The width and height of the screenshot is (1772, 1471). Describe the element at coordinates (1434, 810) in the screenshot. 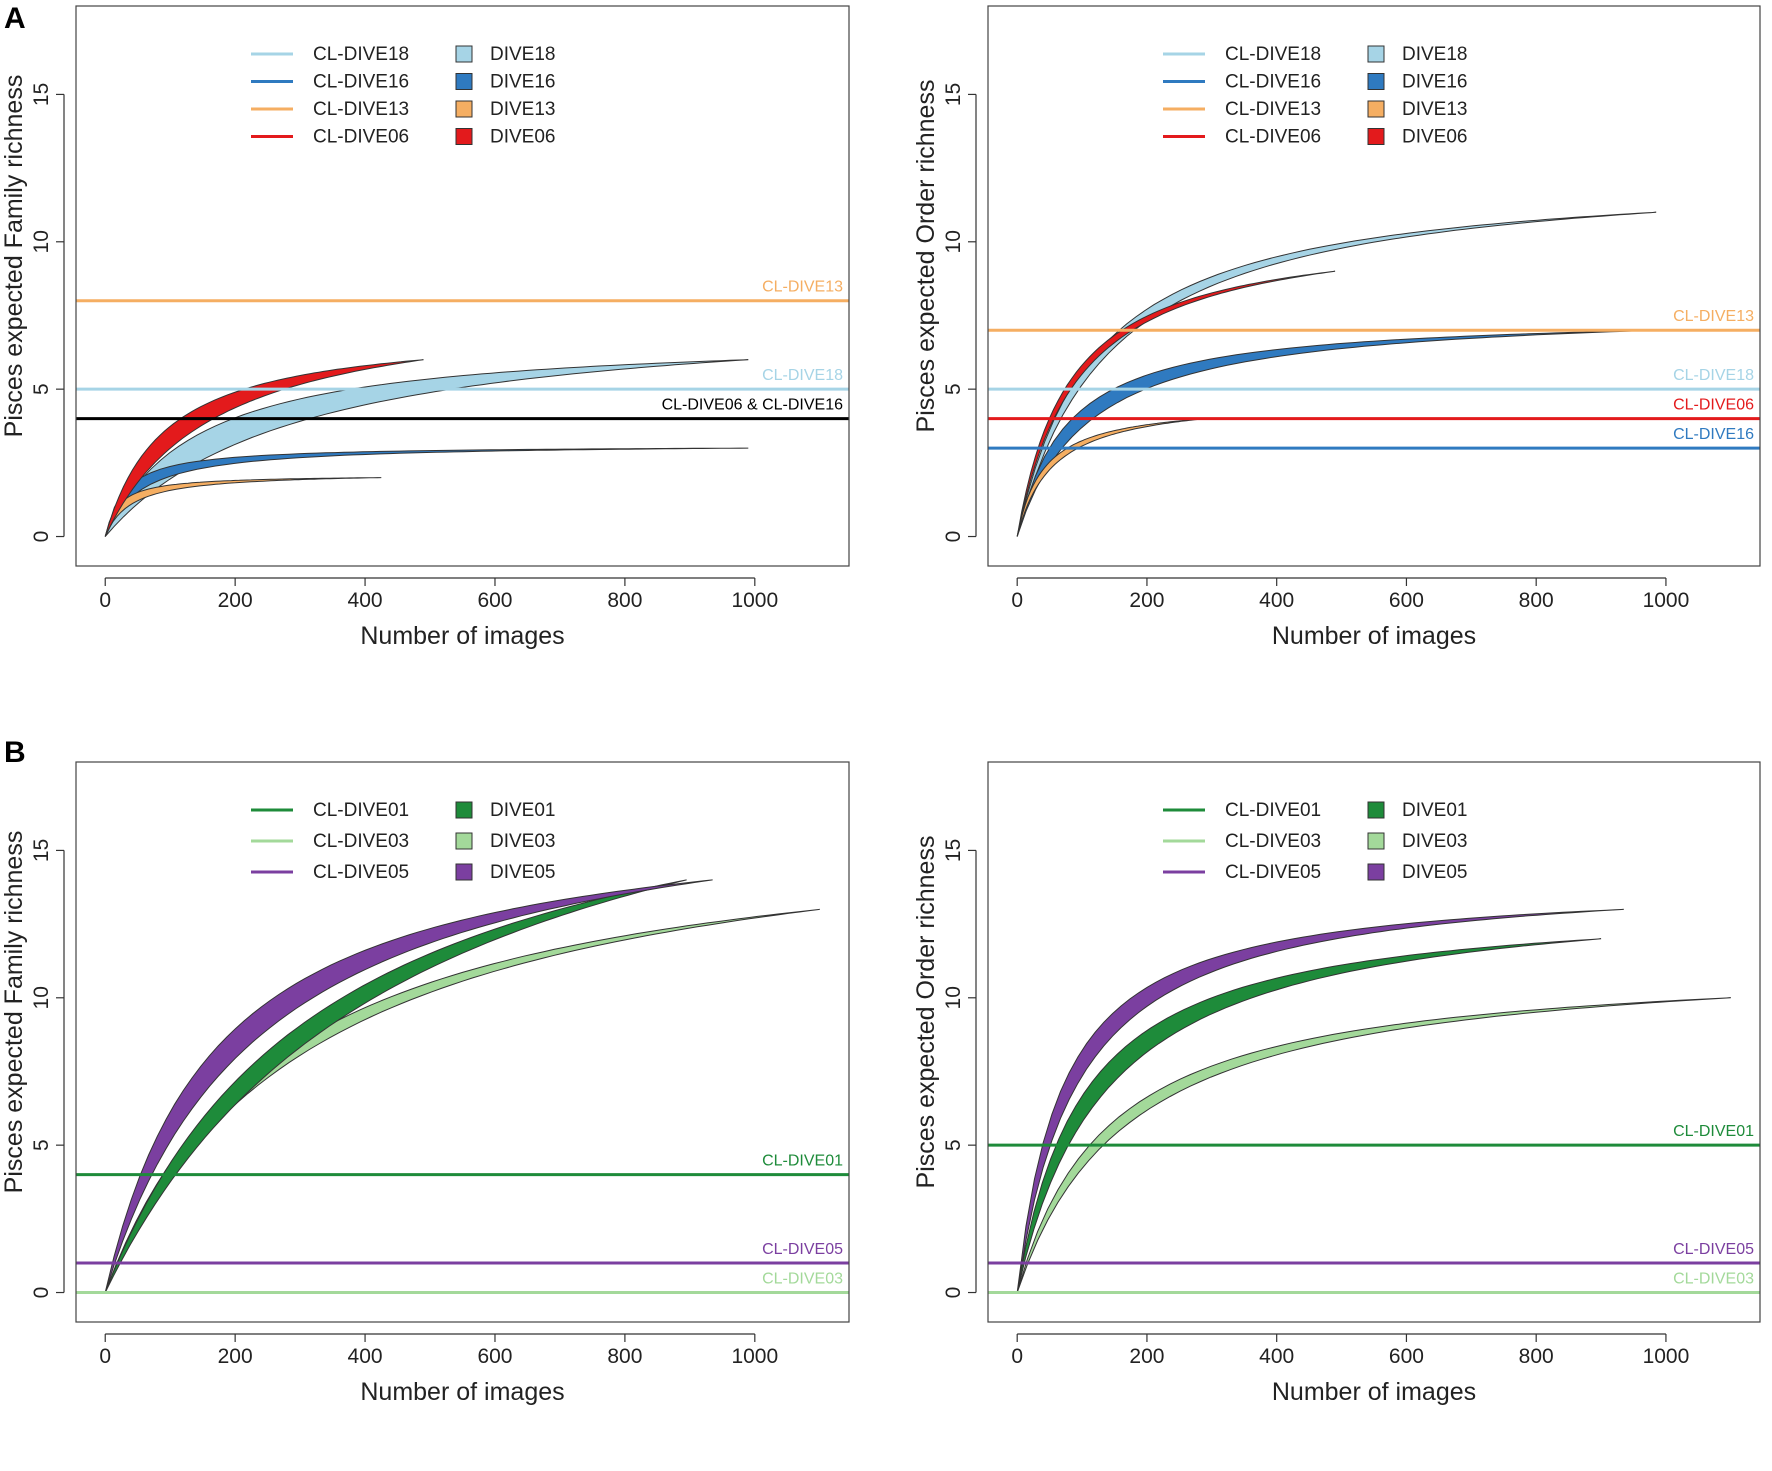

I see `legend-swatch-label: DIVE01` at that location.